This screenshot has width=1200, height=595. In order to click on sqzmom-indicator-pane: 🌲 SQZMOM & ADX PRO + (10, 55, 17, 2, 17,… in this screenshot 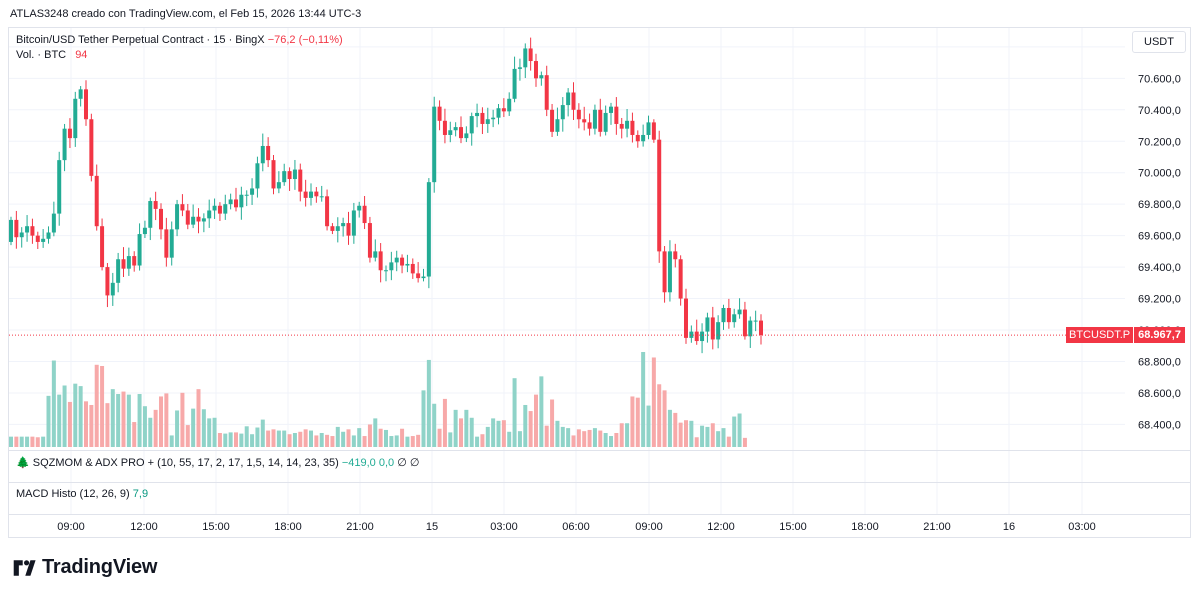, I will do `click(599, 466)`.